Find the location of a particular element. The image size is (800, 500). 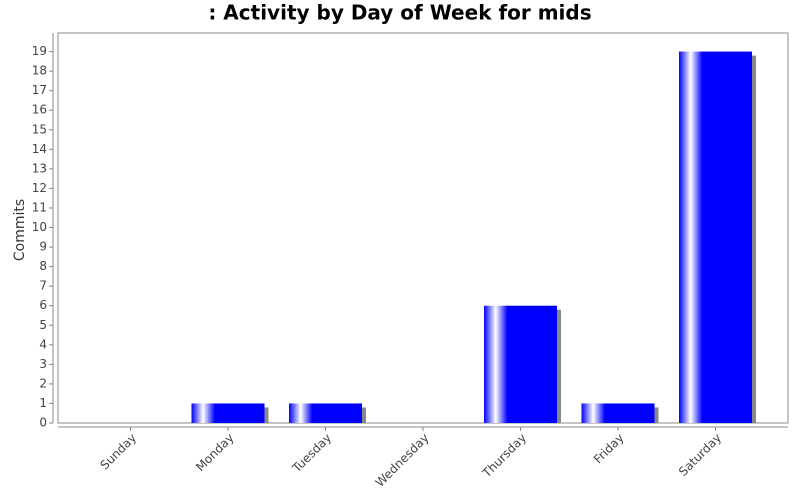

y-tick-label: 6 is located at coordinates (43, 305).